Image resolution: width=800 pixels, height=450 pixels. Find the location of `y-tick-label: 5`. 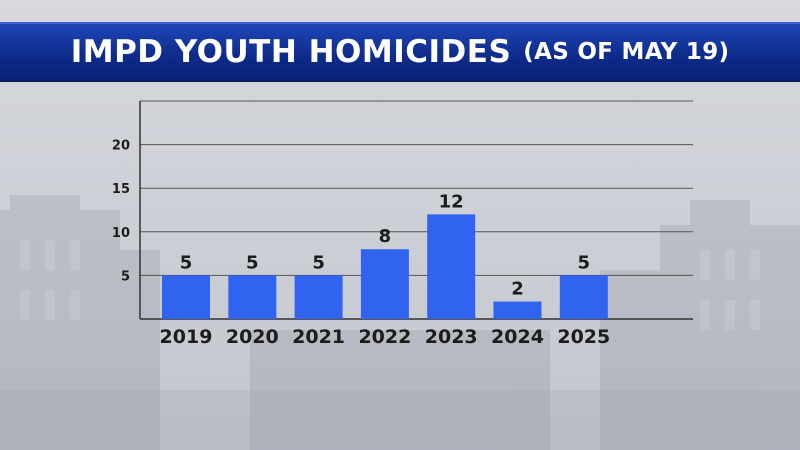

y-tick-label: 5 is located at coordinates (125, 276).